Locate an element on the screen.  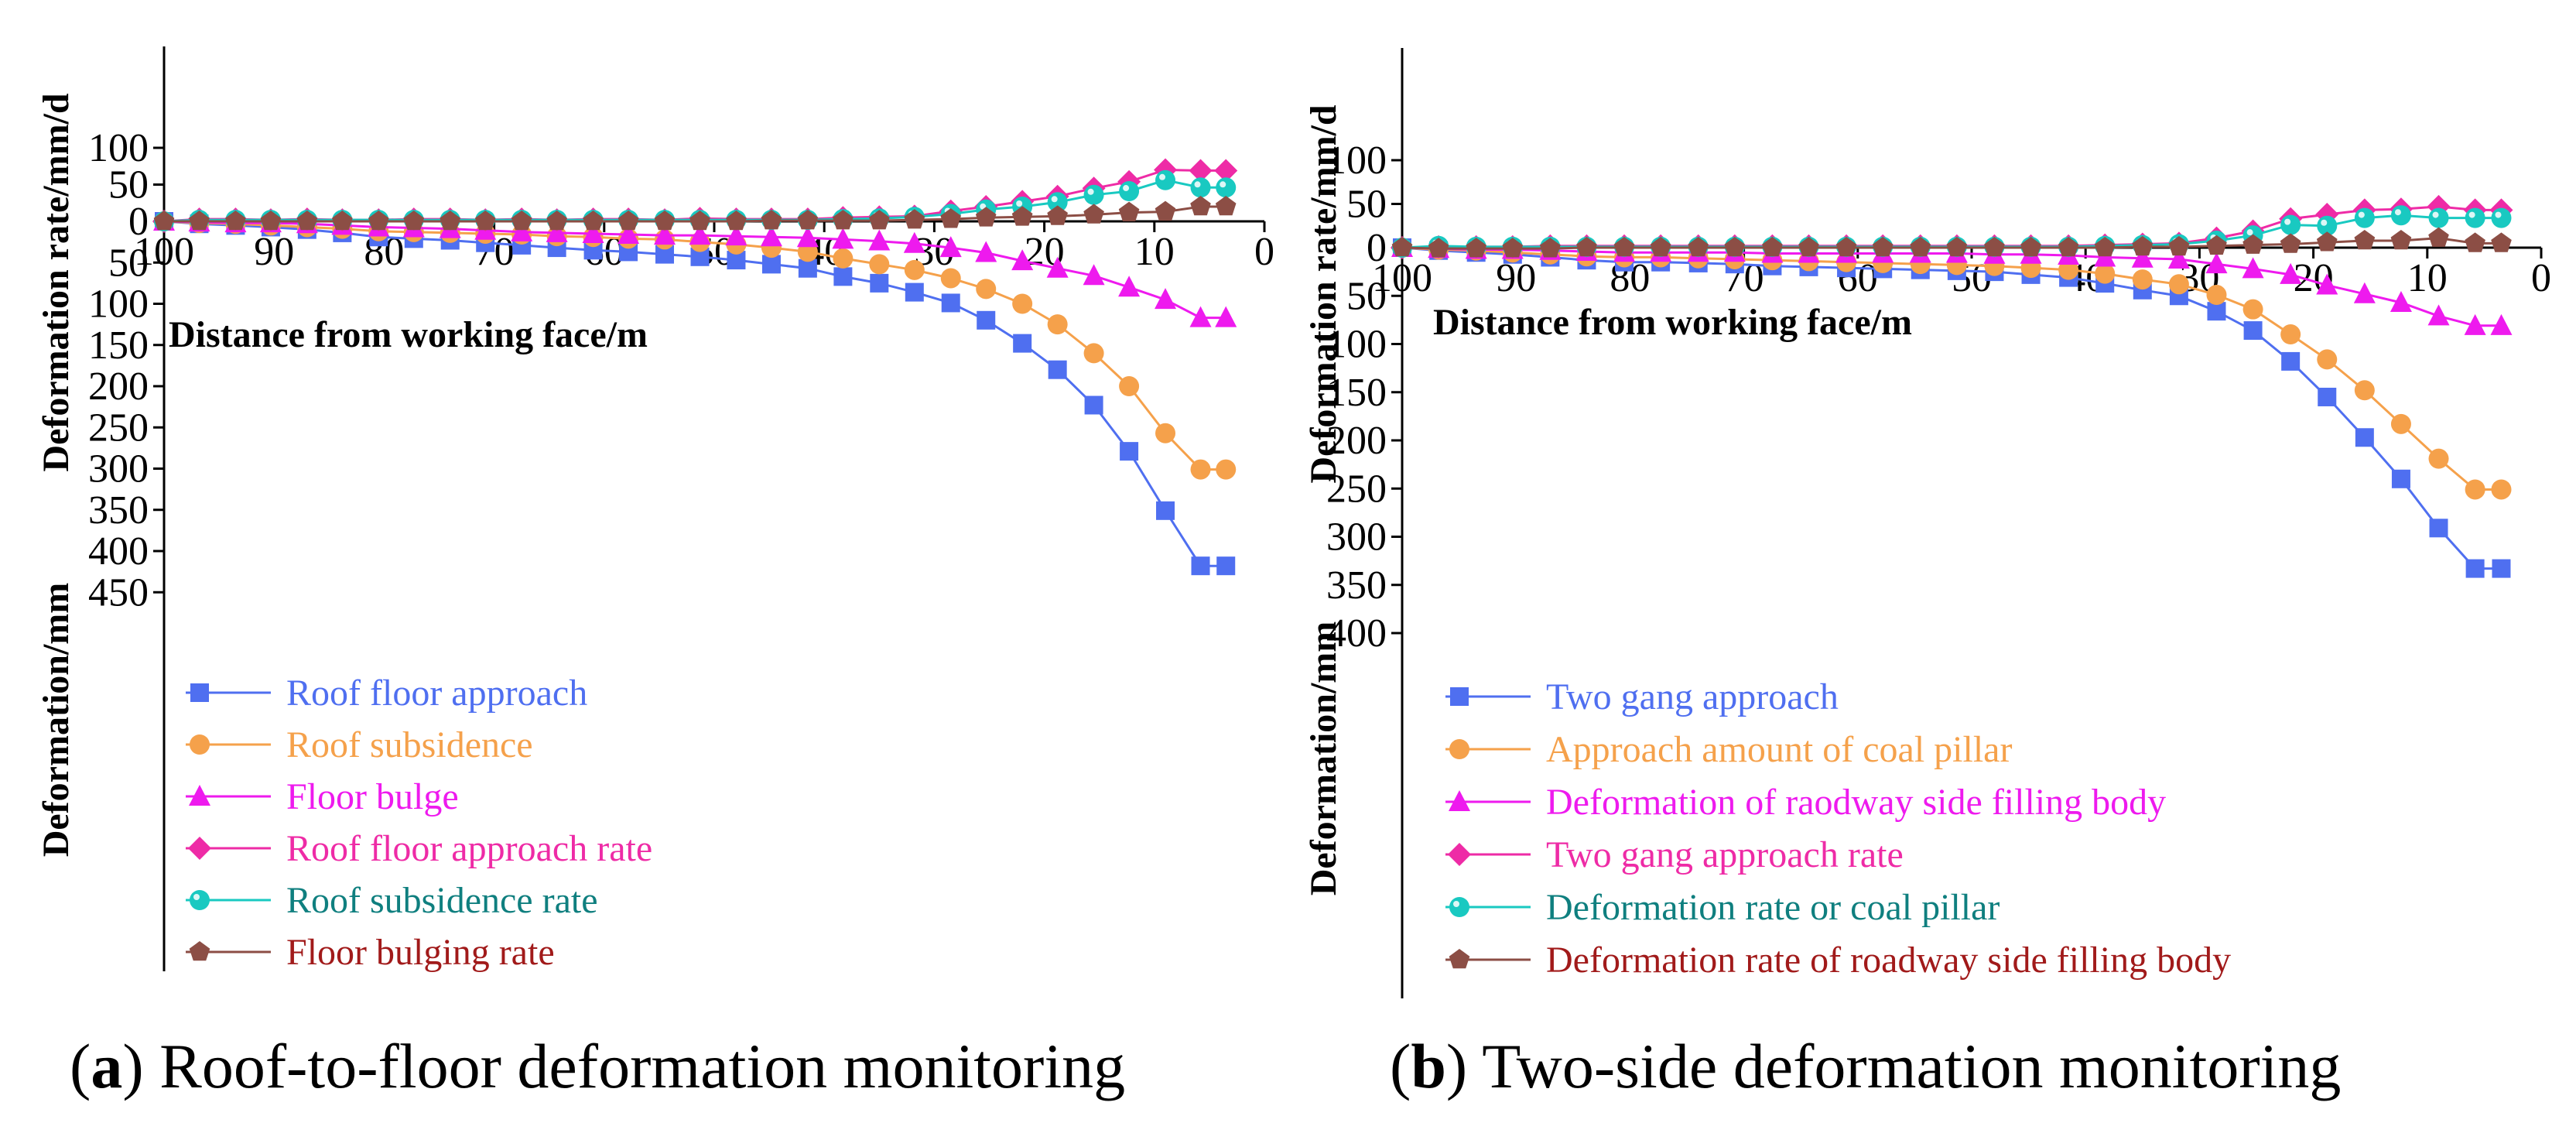
y-deformation-tick-label: 350 is located at coordinates (118, 510).